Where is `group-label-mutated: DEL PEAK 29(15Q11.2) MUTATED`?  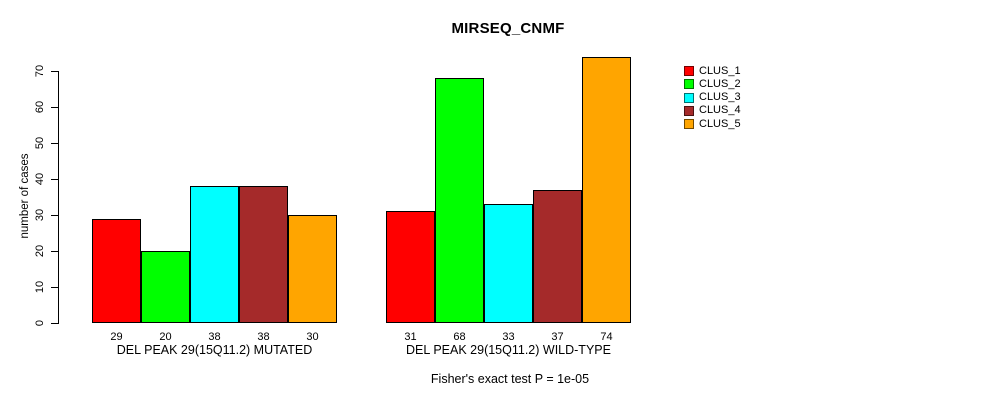
group-label-mutated: DEL PEAK 29(15Q11.2) MUTATED is located at coordinates (214, 350).